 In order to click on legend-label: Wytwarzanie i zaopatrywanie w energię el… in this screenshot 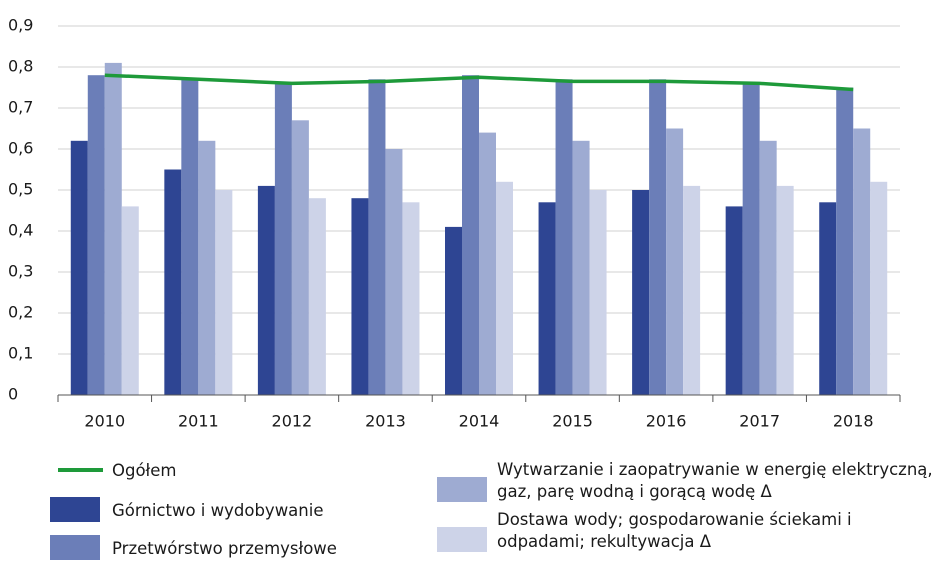, I will do `click(715, 480)`.